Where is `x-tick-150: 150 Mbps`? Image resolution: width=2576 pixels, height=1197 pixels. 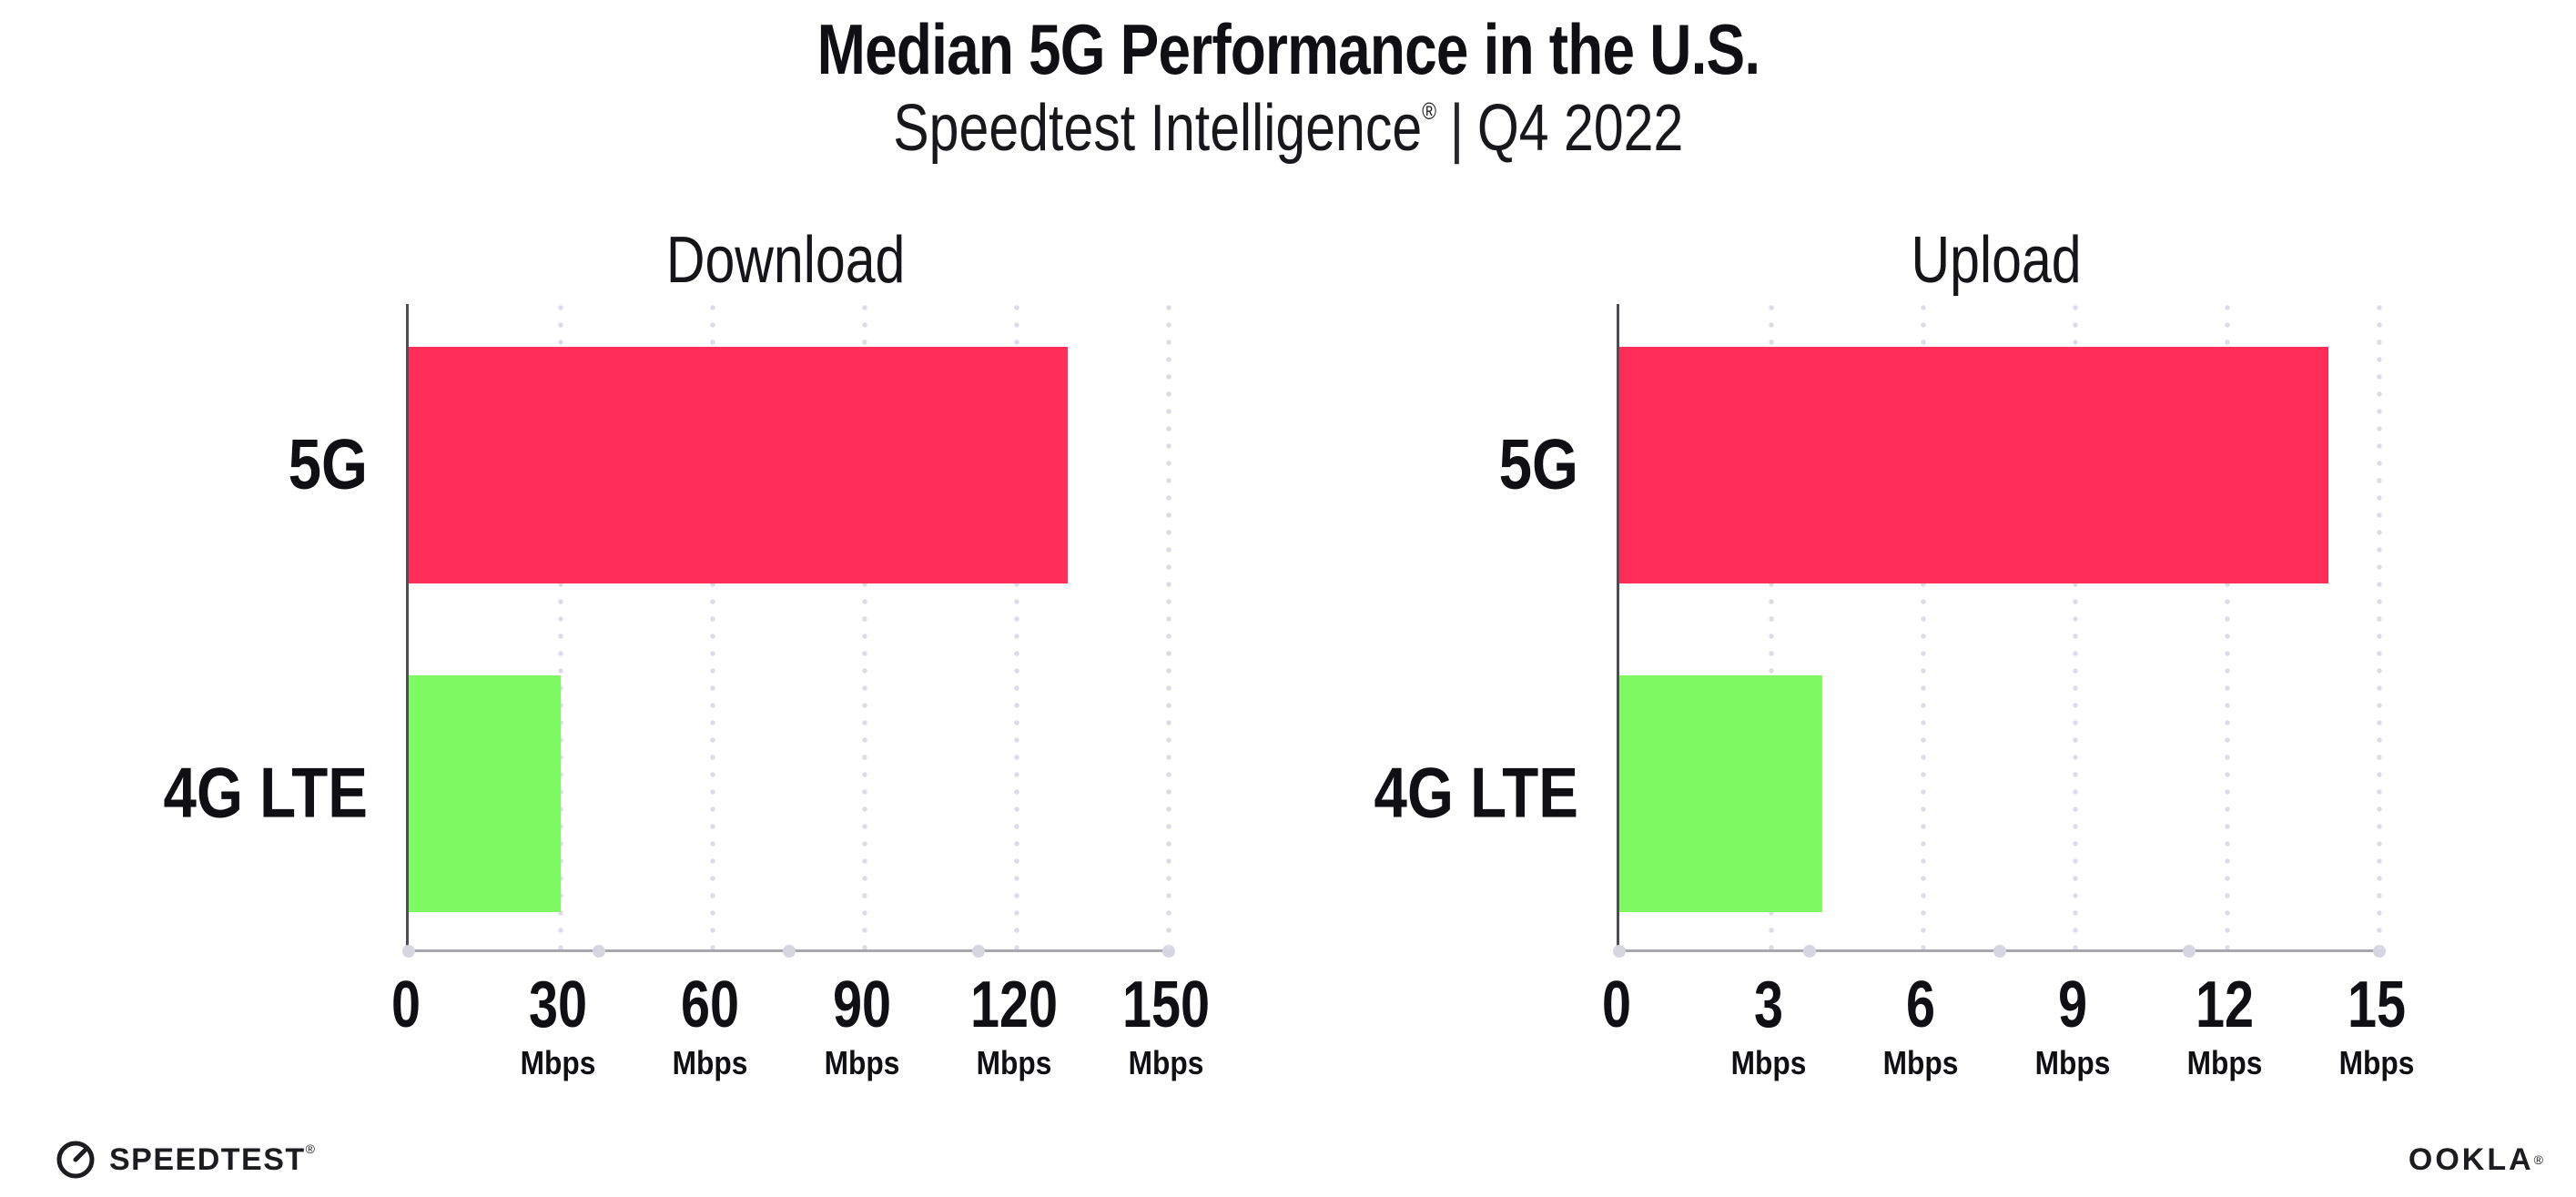 x-tick-150: 150 Mbps is located at coordinates (1166, 1026).